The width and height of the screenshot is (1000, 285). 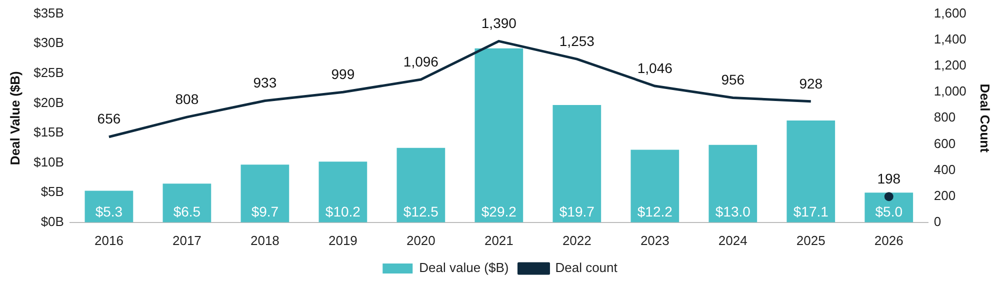 What do you see at coordinates (811, 240) in the screenshot?
I see `x-tick-label: 2025` at bounding box center [811, 240].